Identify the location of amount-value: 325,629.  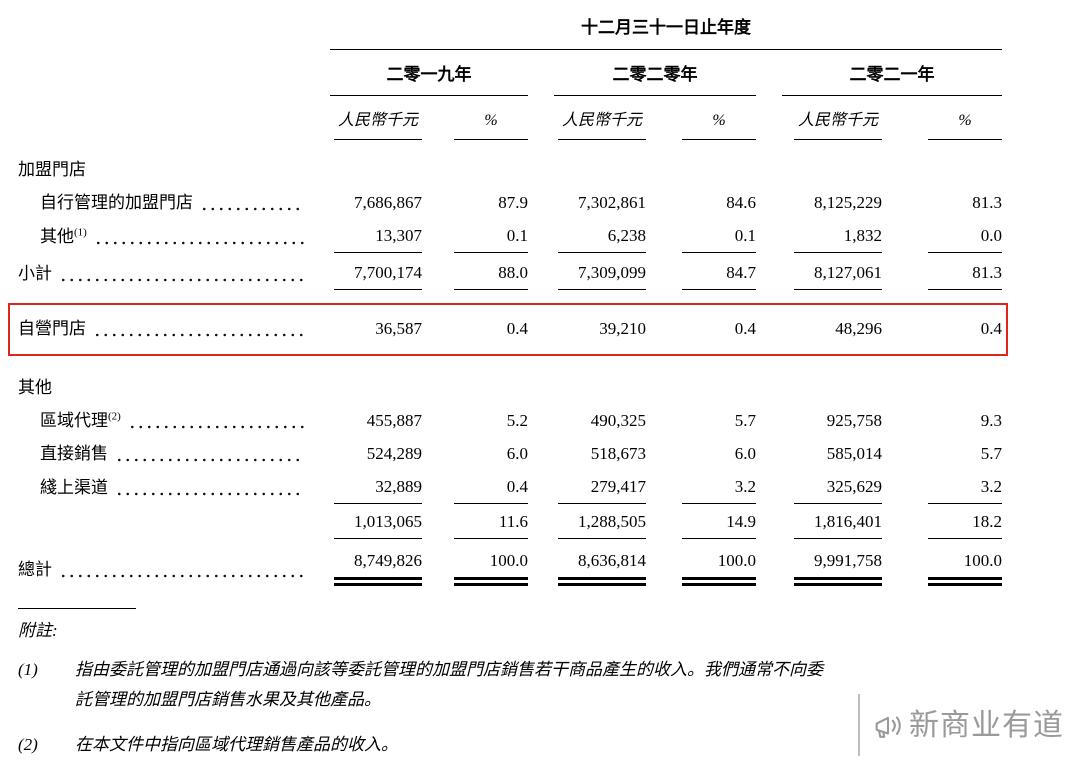
(838, 489).